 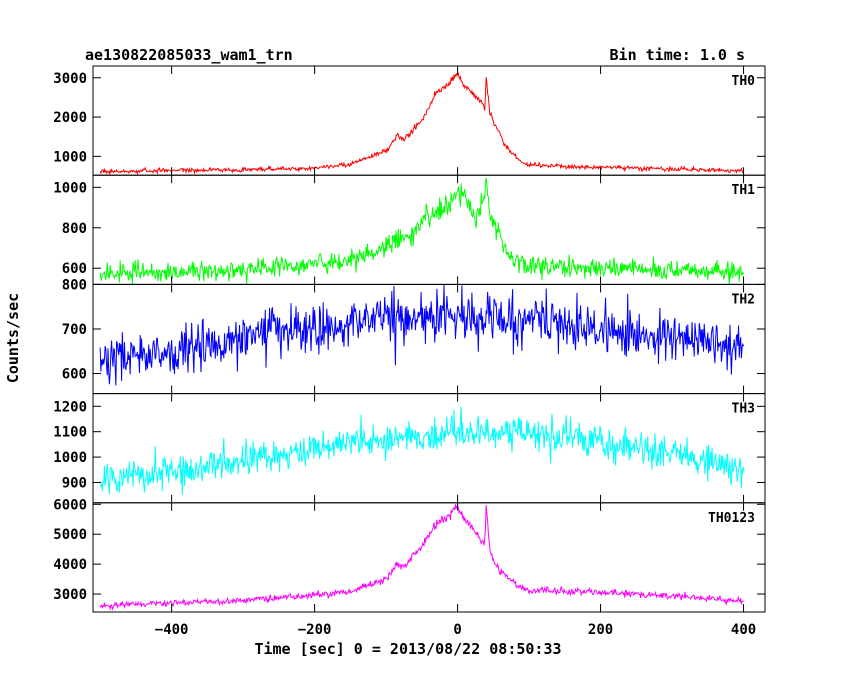 I want to click on y-axis-title: Counts/sec, so click(x=13, y=338).